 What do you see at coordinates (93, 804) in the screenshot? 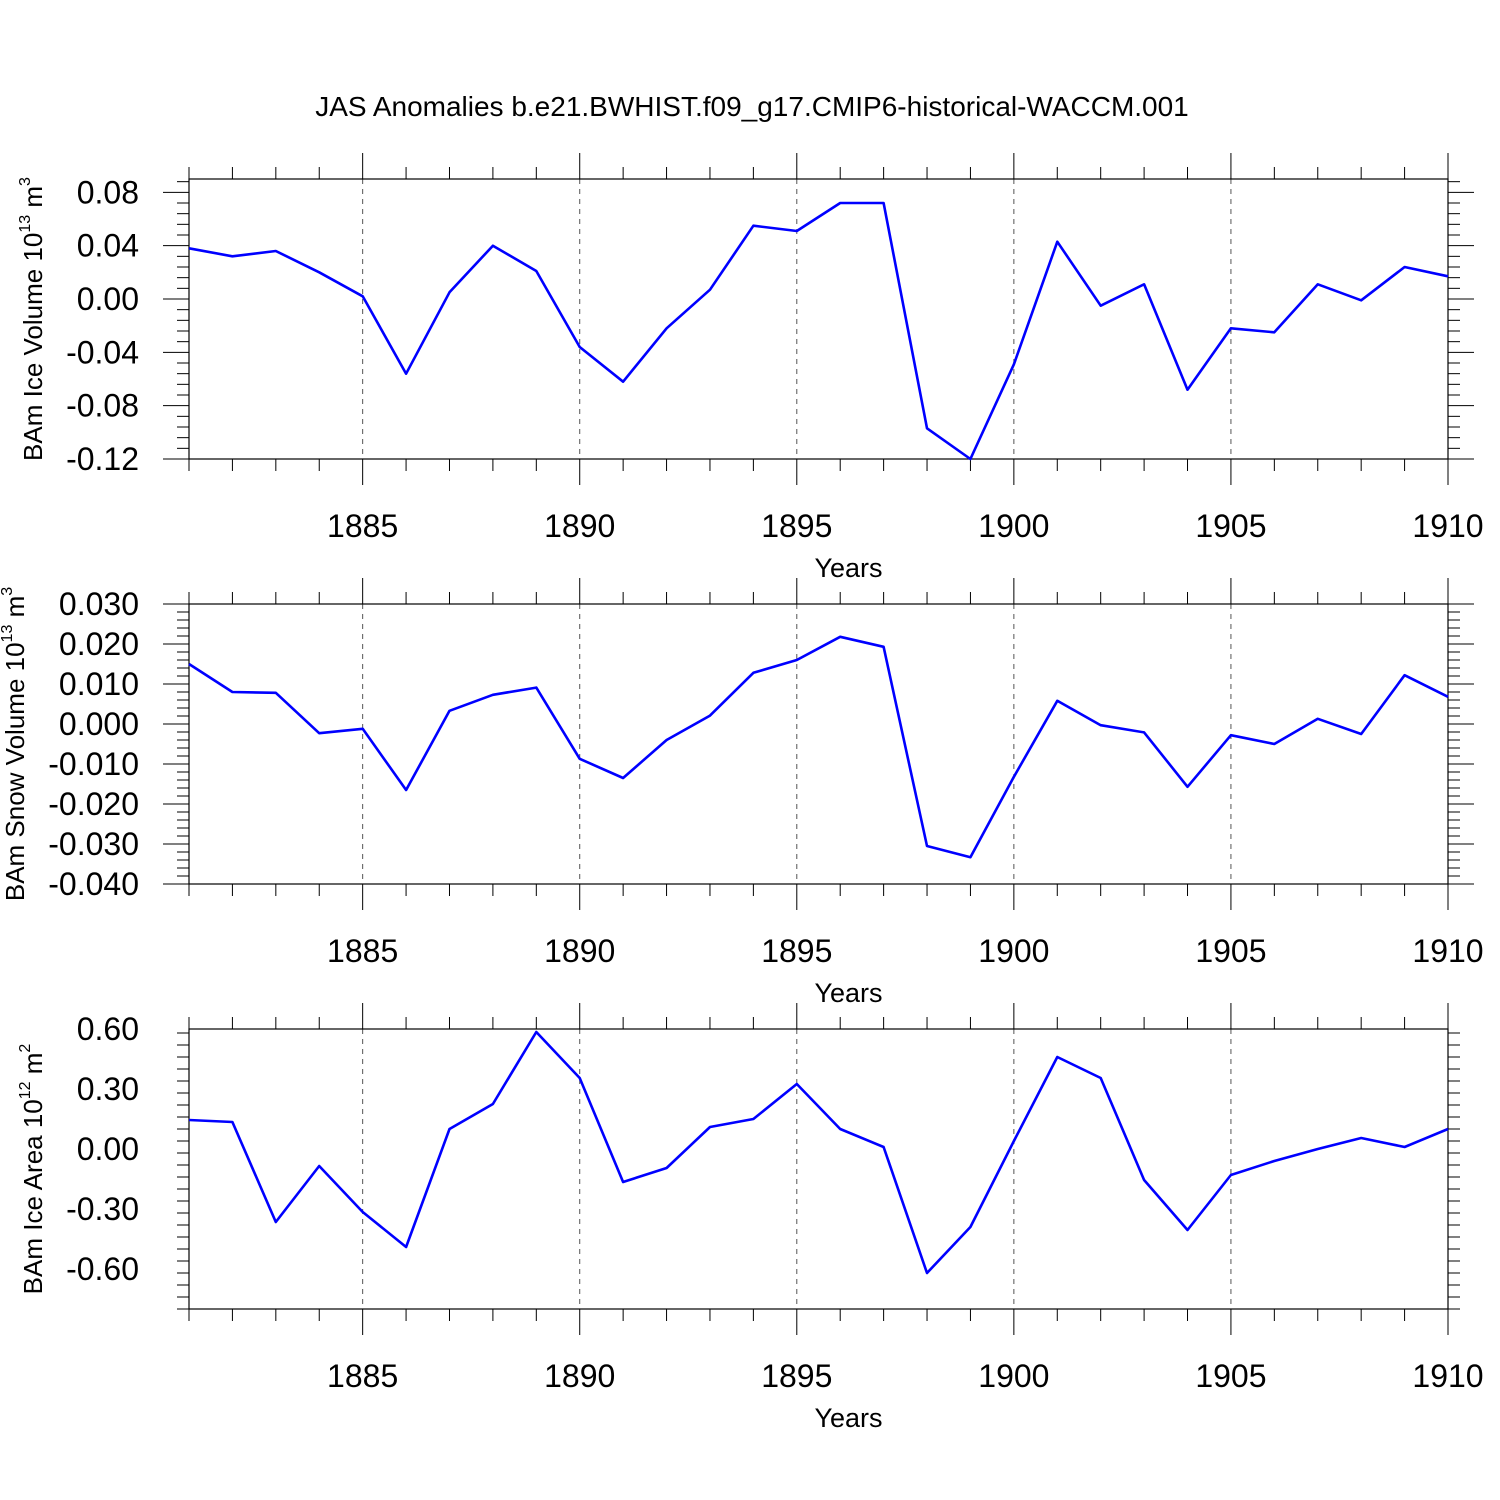
I see `y-tick-label: -0.020` at bounding box center [93, 804].